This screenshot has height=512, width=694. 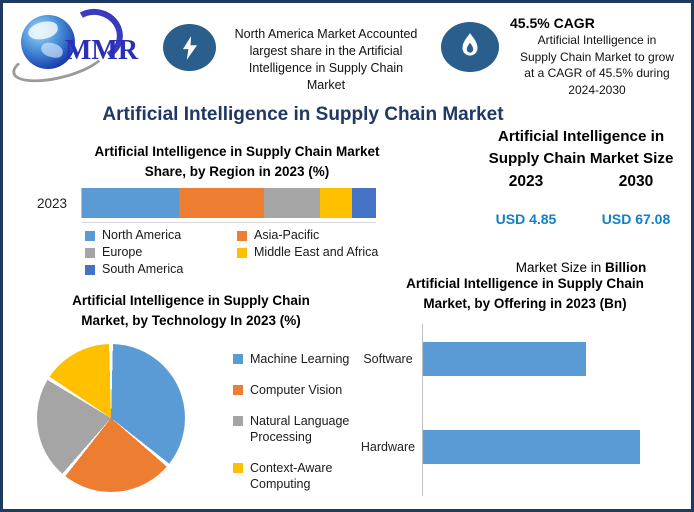 I want to click on offering-title-line: Artificial Intelligence in Supply Chain, so click(x=525, y=283).